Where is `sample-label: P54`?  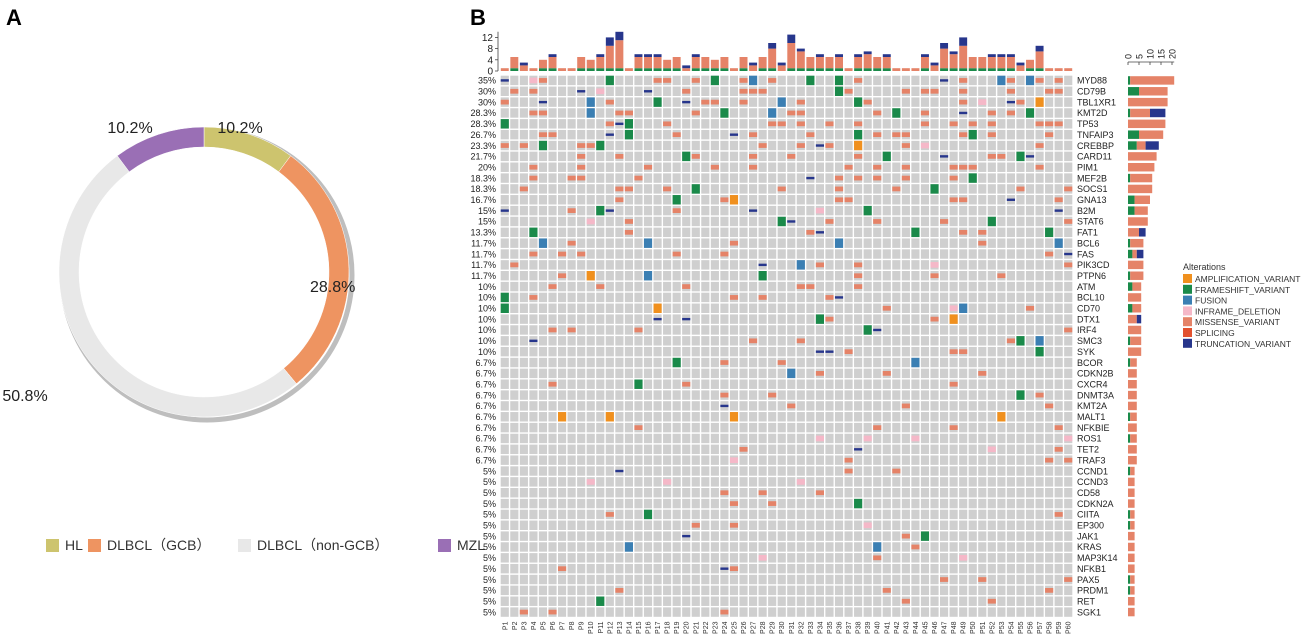
sample-label: P54 is located at coordinates (1011, 627).